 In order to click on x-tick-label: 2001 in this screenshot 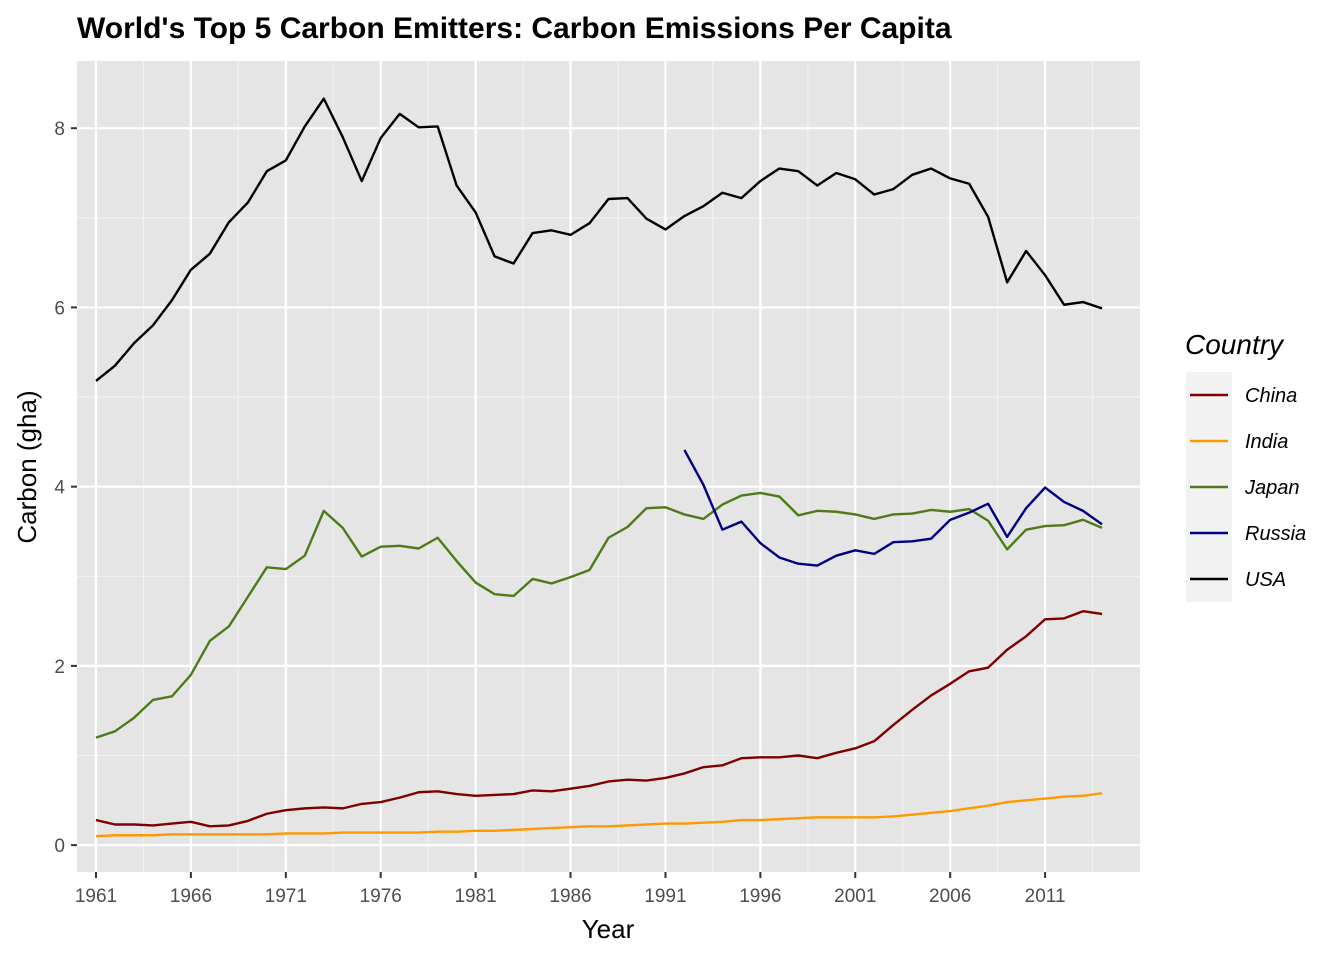, I will do `click(855, 896)`.